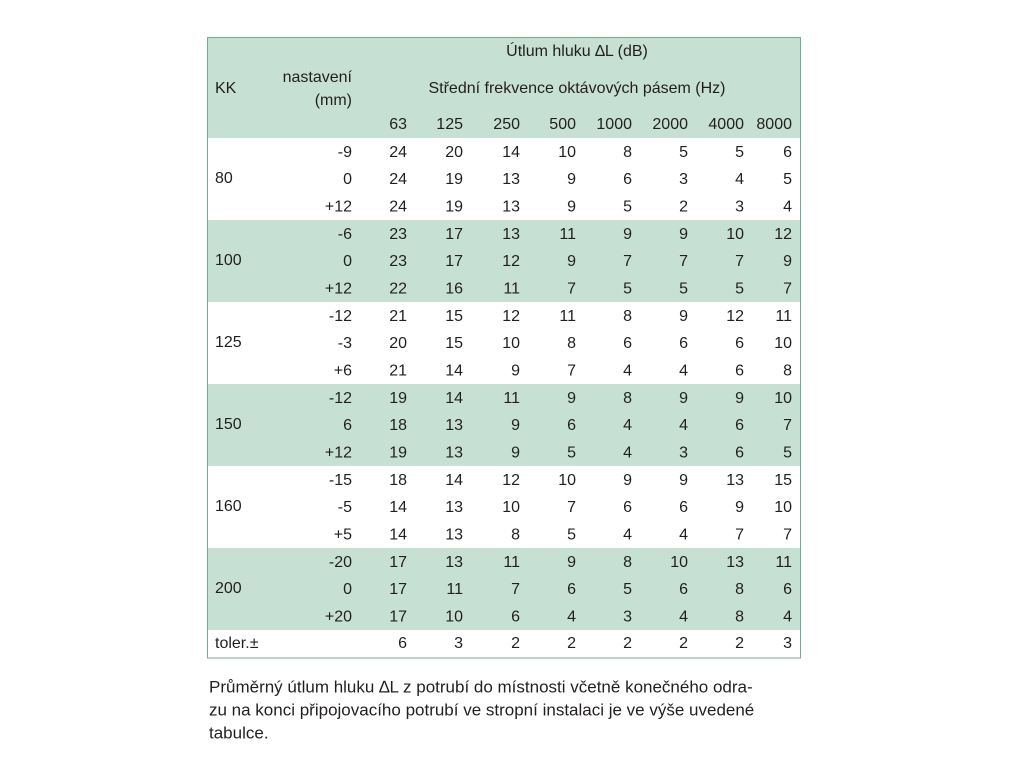  I want to click on kk-header: KK, so click(226, 88).